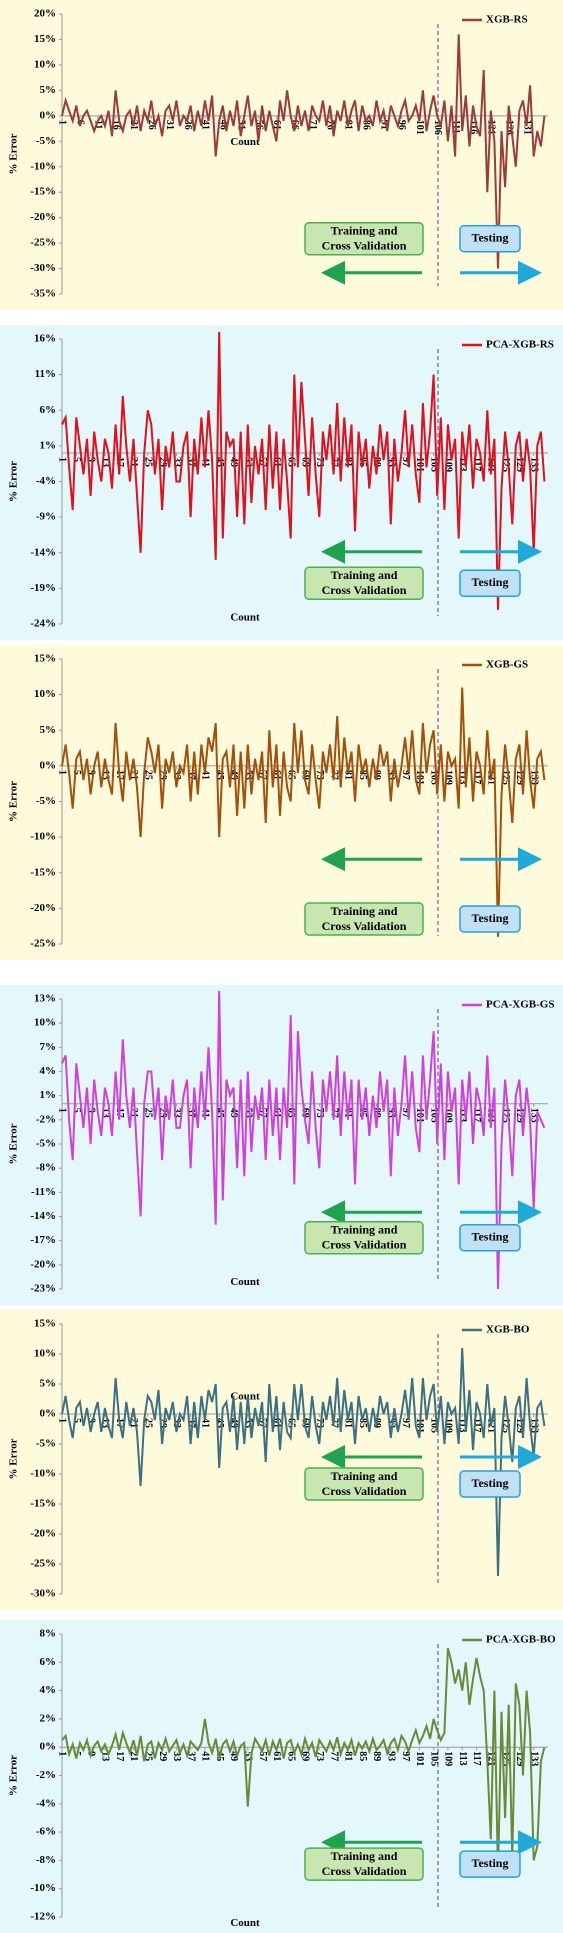  Describe the element at coordinates (43, 294) in the screenshot. I see `y-tick-label: -35%` at that location.